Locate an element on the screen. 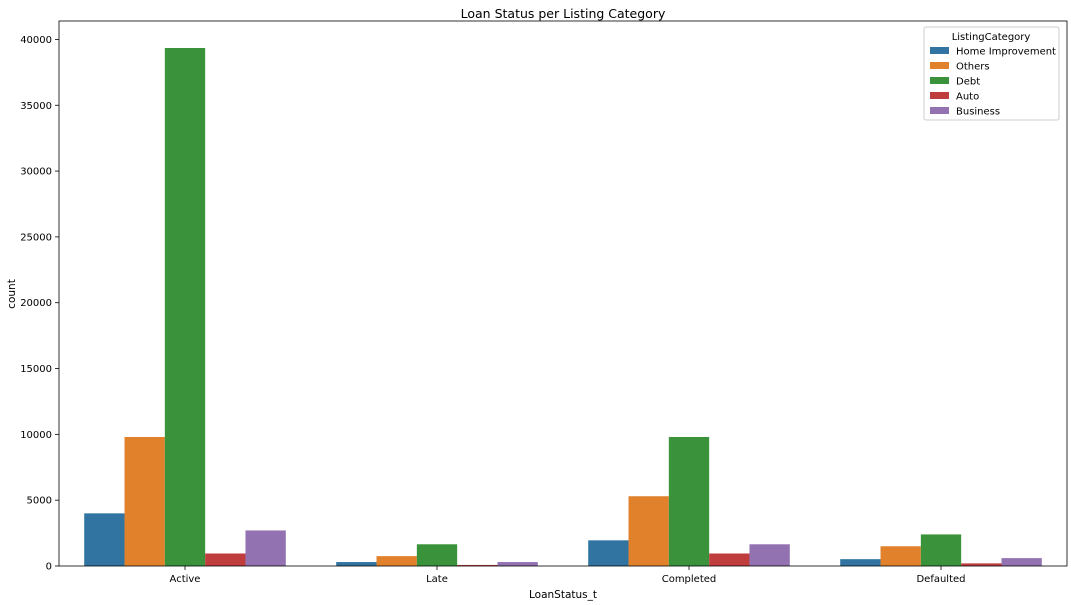  chart-title: Loan Status per Listing Category is located at coordinates (563, 13).